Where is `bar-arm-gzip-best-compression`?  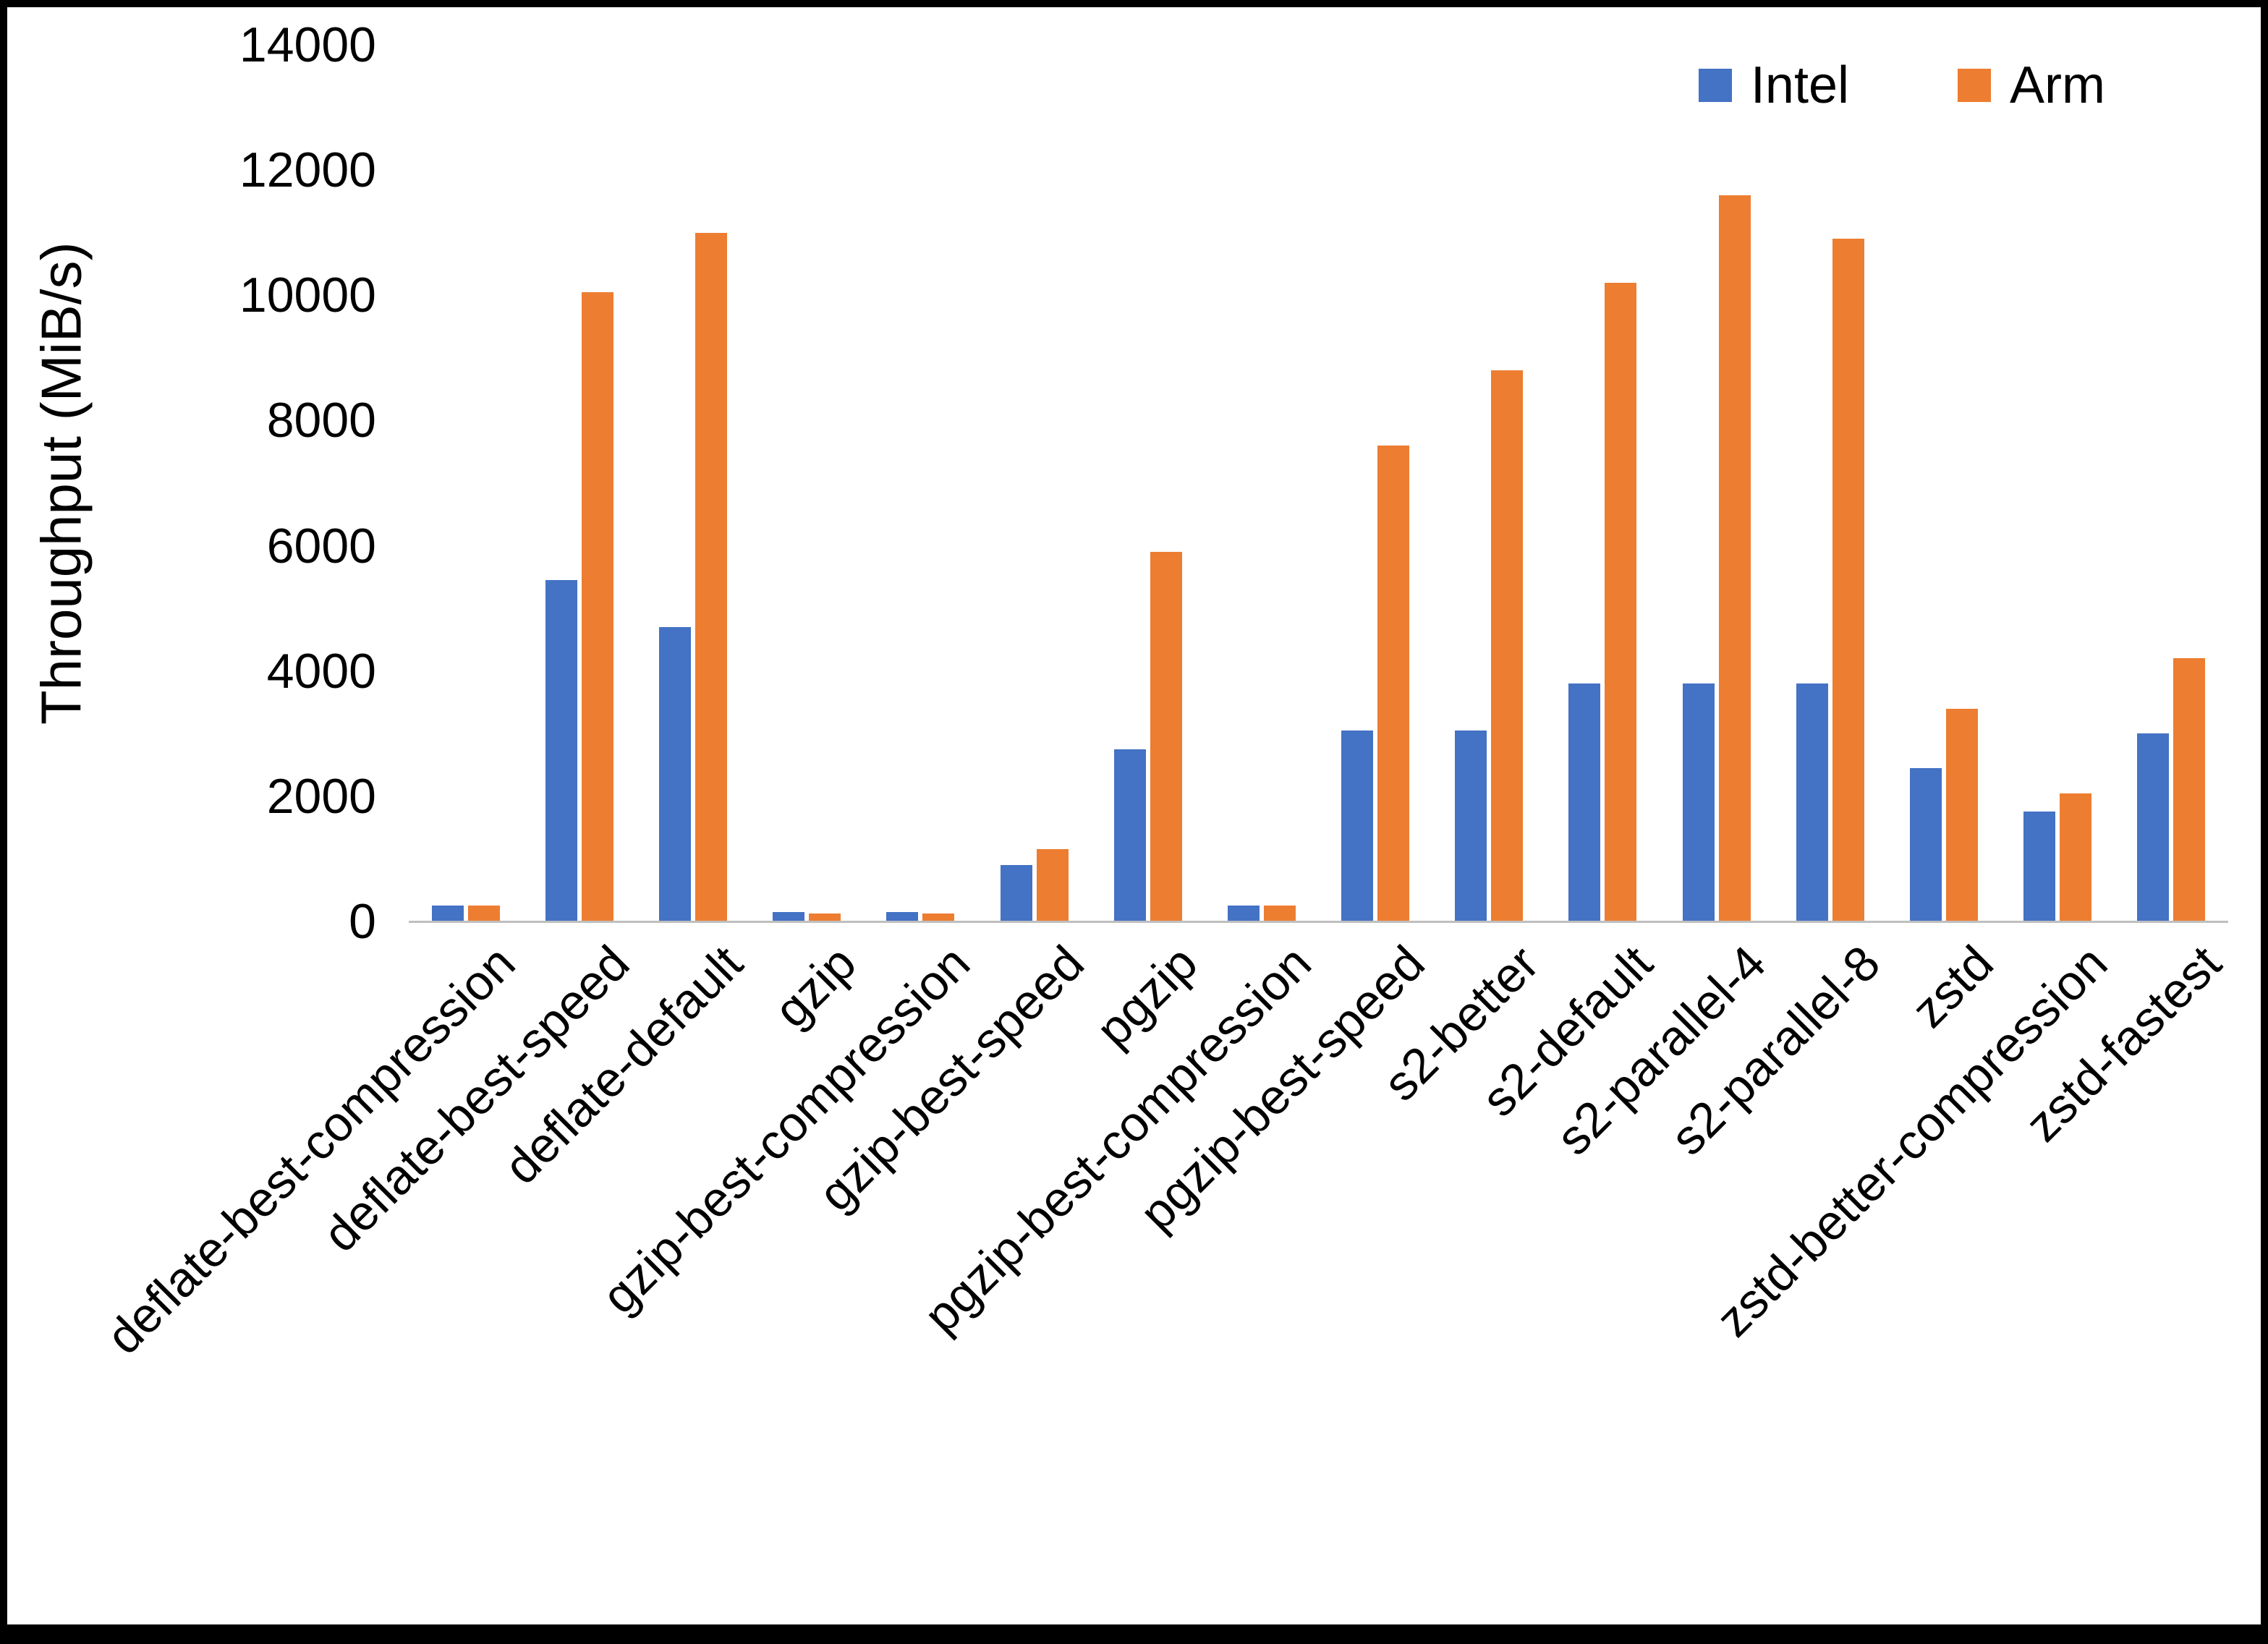 bar-arm-gzip-best-compression is located at coordinates (938, 917).